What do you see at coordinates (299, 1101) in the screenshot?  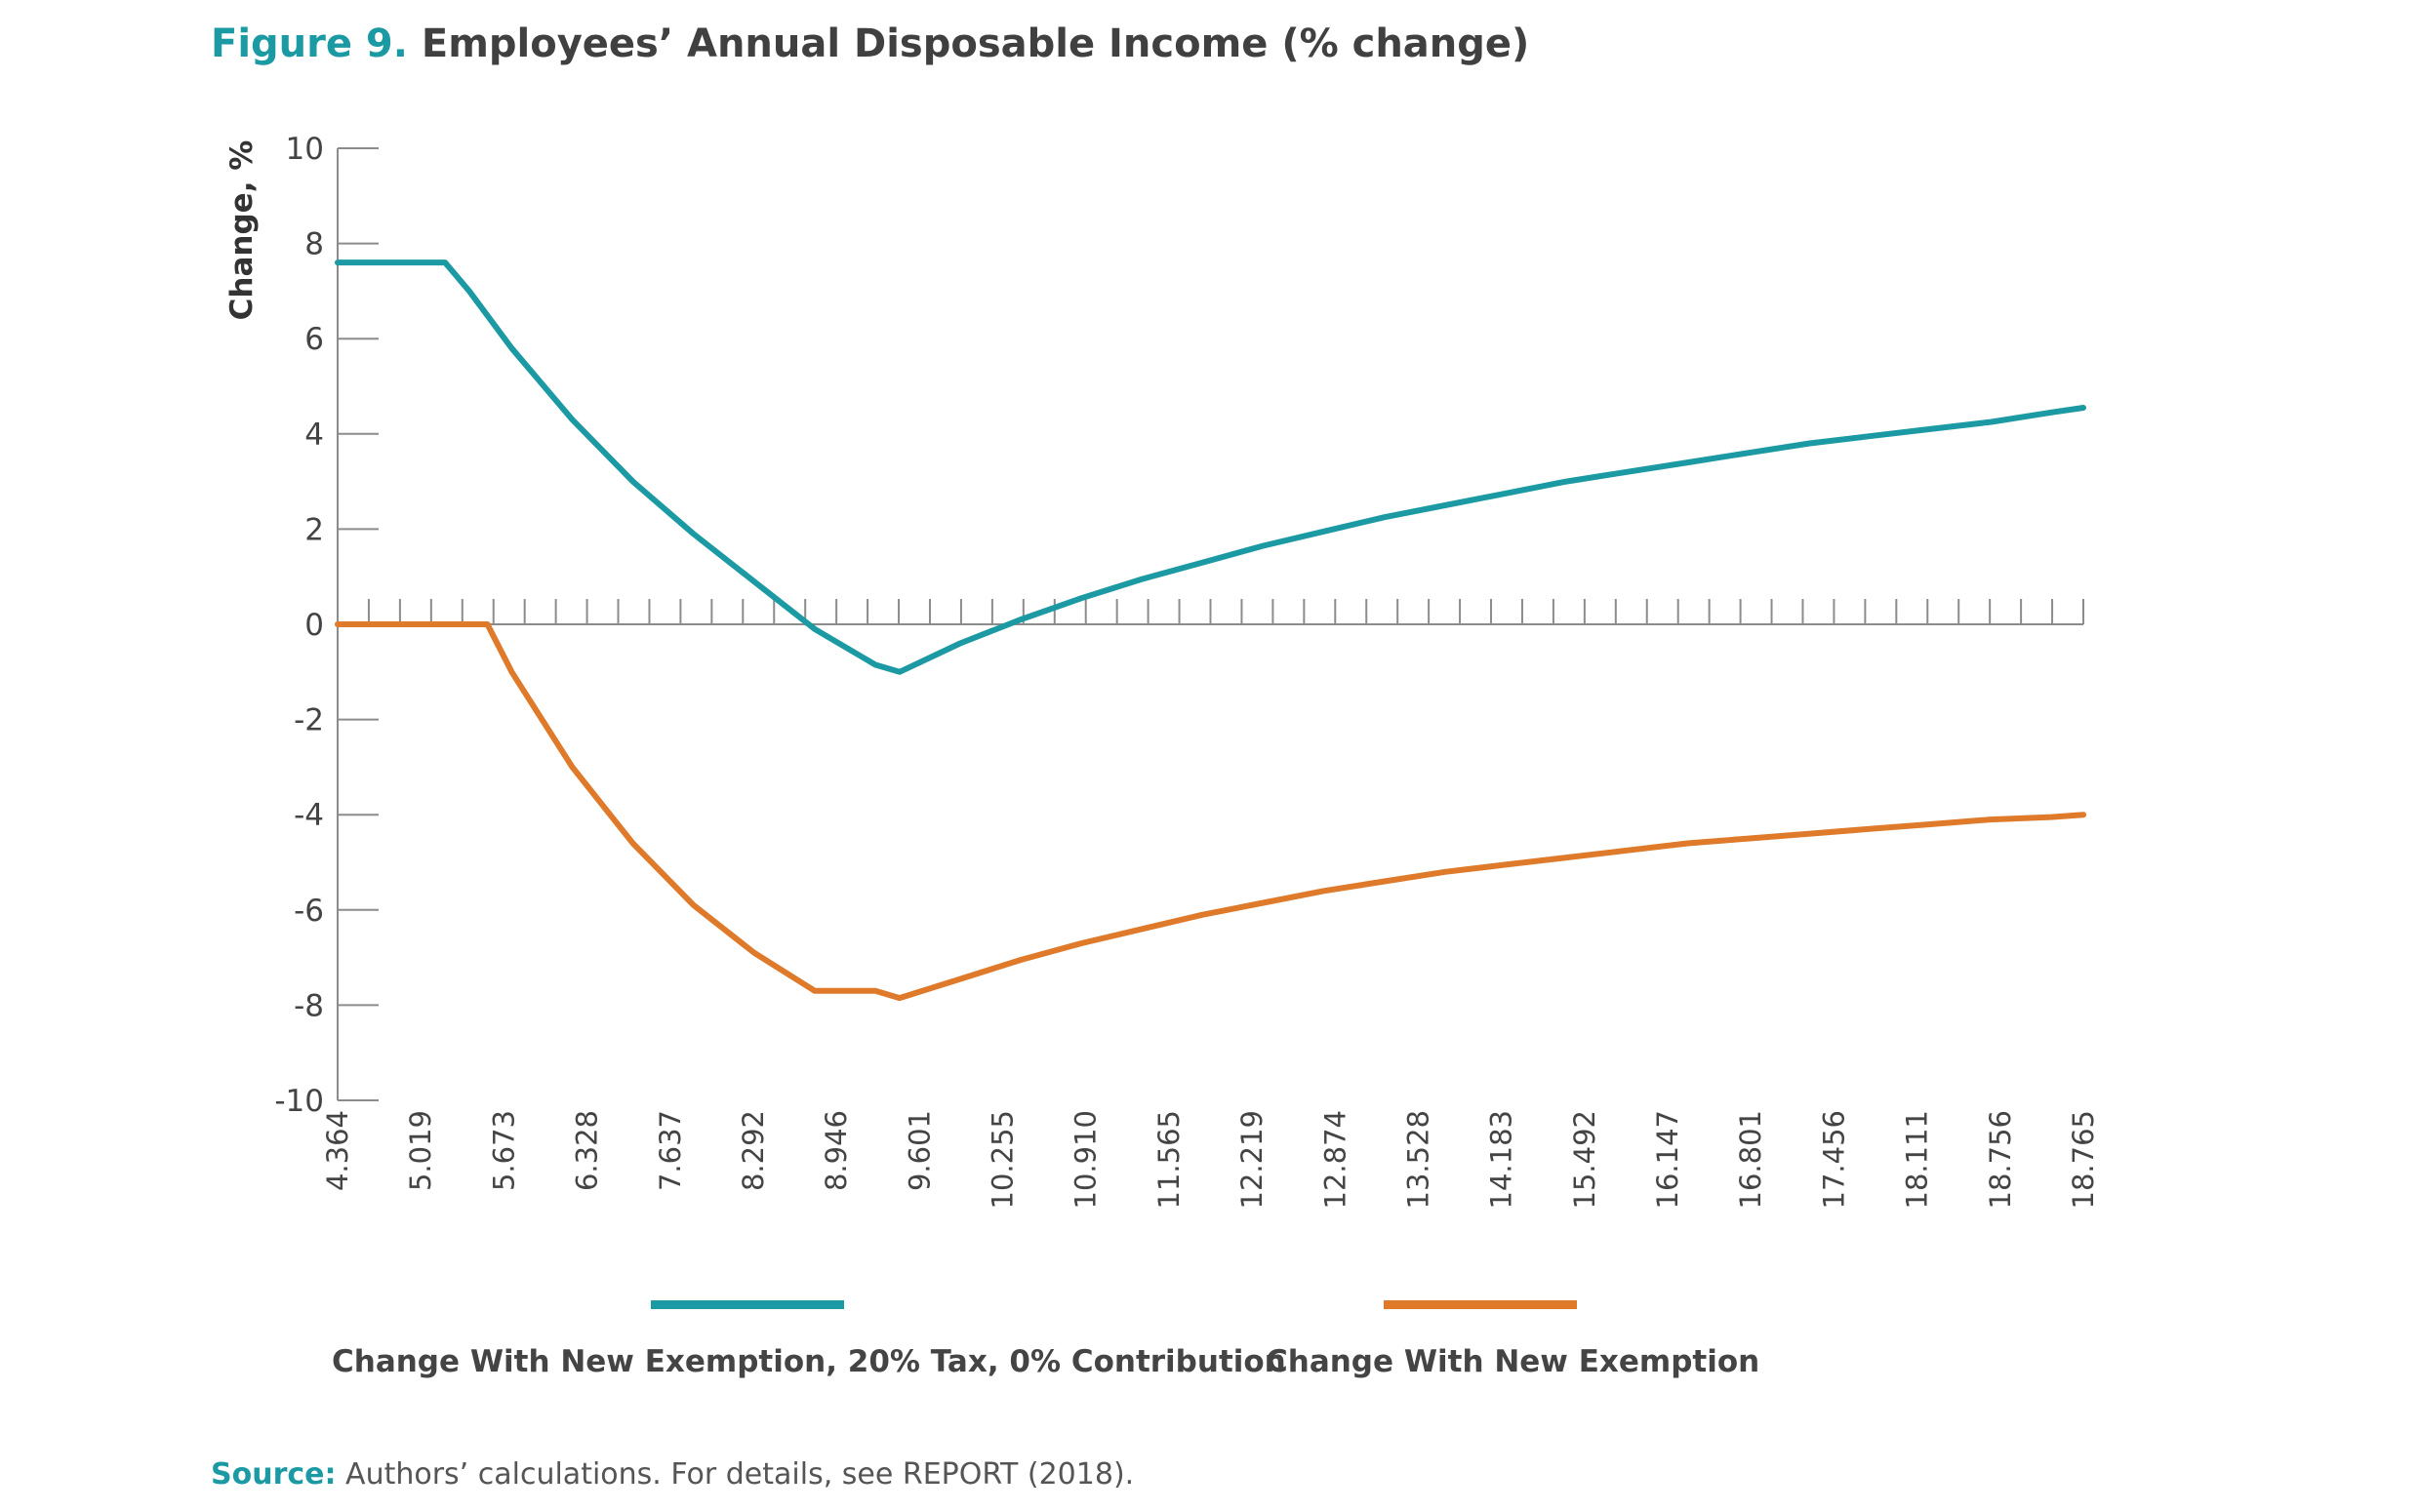 I see `y-tick-label: -10` at bounding box center [299, 1101].